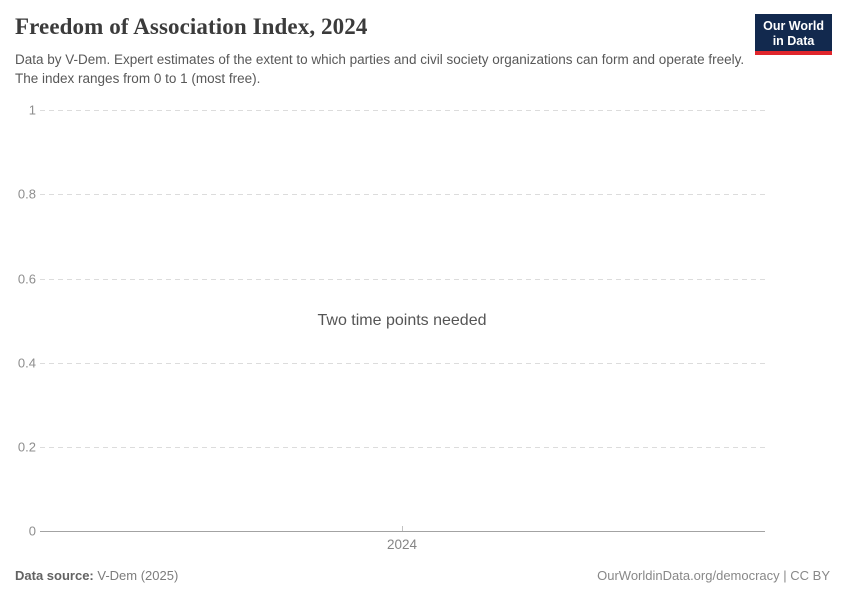 The image size is (850, 600). I want to click on y-axis-tick-0-2: 0.2, so click(26, 447).